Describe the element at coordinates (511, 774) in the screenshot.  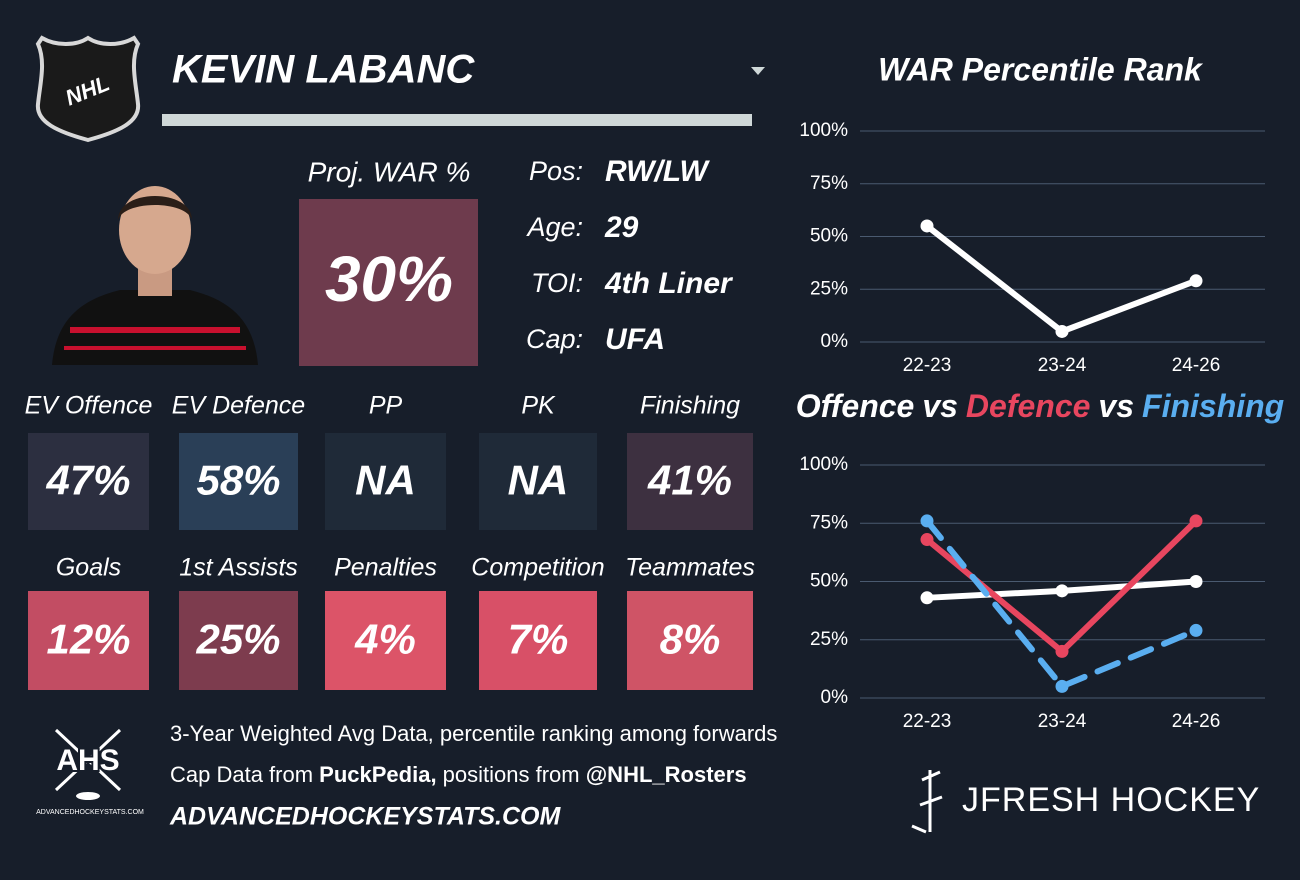
I see `footer-segment: positions from` at that location.